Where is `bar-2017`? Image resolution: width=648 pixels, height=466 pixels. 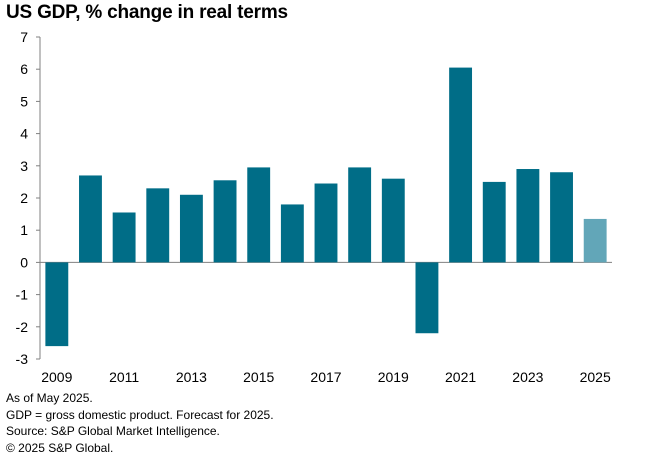 bar-2017 is located at coordinates (326, 223).